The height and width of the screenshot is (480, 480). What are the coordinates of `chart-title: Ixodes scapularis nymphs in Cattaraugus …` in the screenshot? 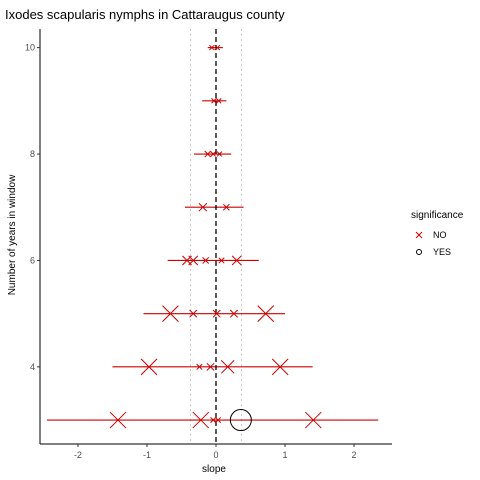 It's located at (145, 14).